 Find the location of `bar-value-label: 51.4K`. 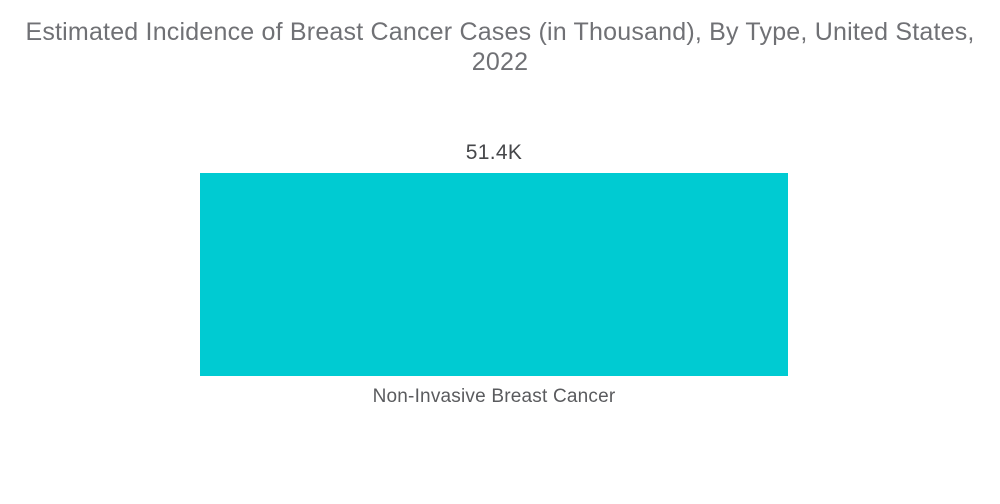

bar-value-label: 51.4K is located at coordinates (494, 152).